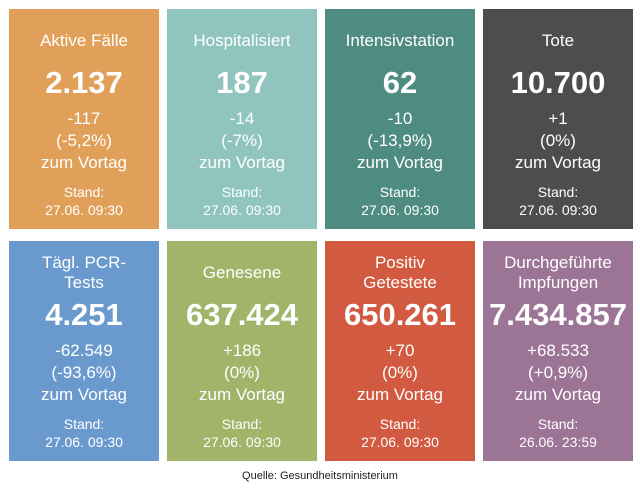 This screenshot has width=640, height=488. I want to click on tile-change: +70 (0%) zum Vortag, so click(400, 373).